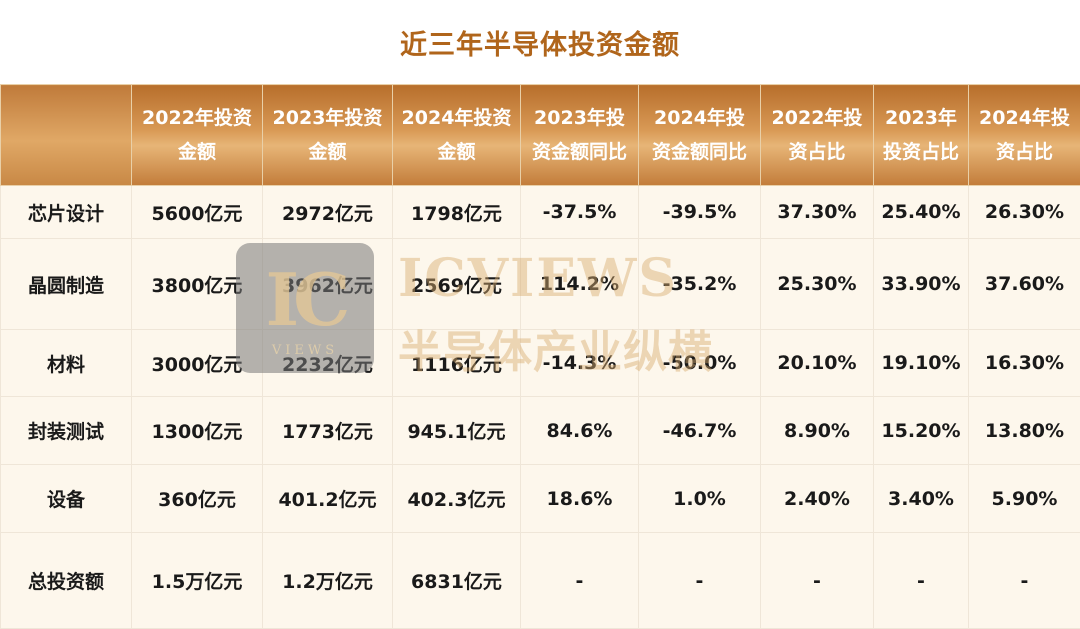  What do you see at coordinates (580, 135) in the screenshot?
I see `column-header: 2023年投资金额同比` at bounding box center [580, 135].